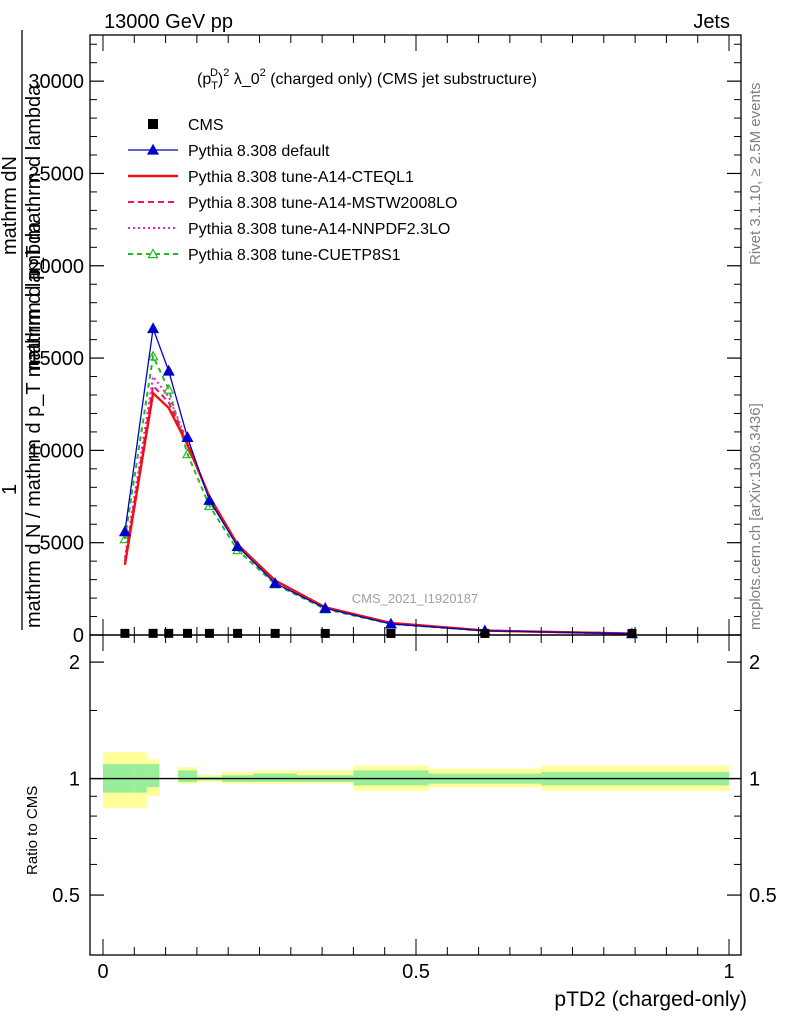  I want to click on legend-label: Pythia 8.308 tune-A14-NNPDF2.3LO, so click(319, 229).